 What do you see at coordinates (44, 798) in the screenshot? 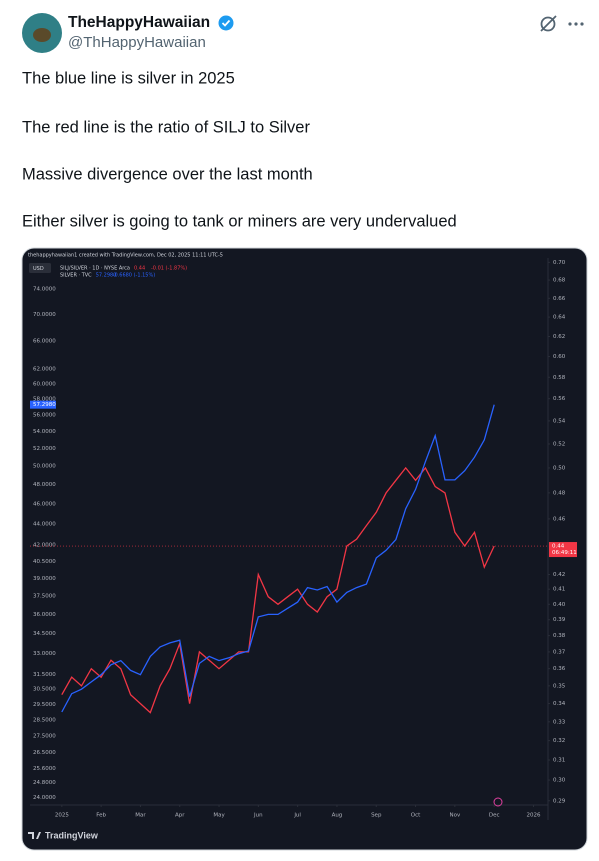
I see `y-tick-label: 24.0000` at bounding box center [44, 798].